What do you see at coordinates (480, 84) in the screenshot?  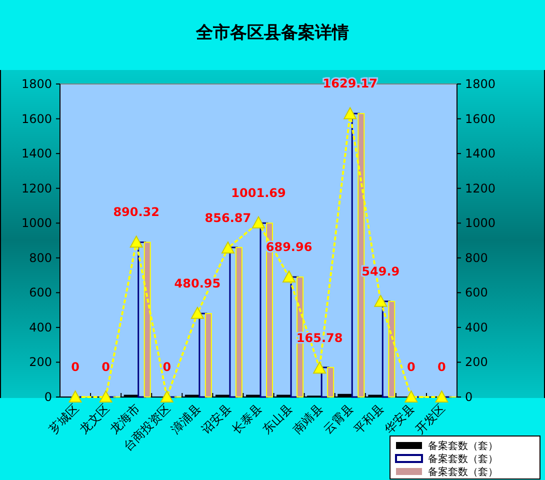 I see `y2-tick-label: 1800` at bounding box center [480, 84].